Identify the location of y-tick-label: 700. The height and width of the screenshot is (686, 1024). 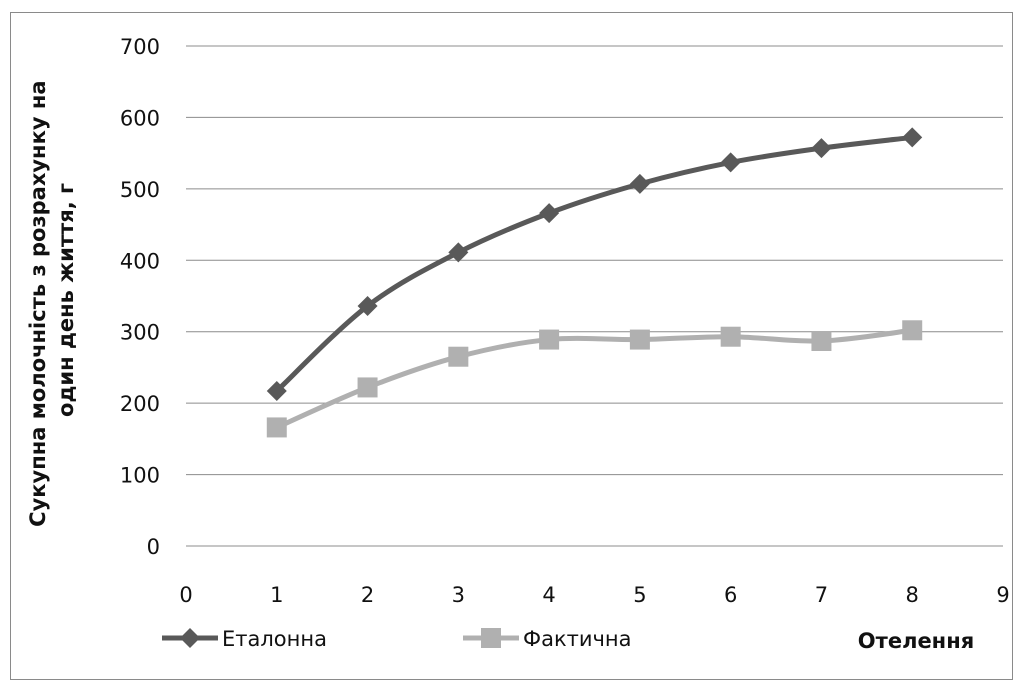
(140, 47).